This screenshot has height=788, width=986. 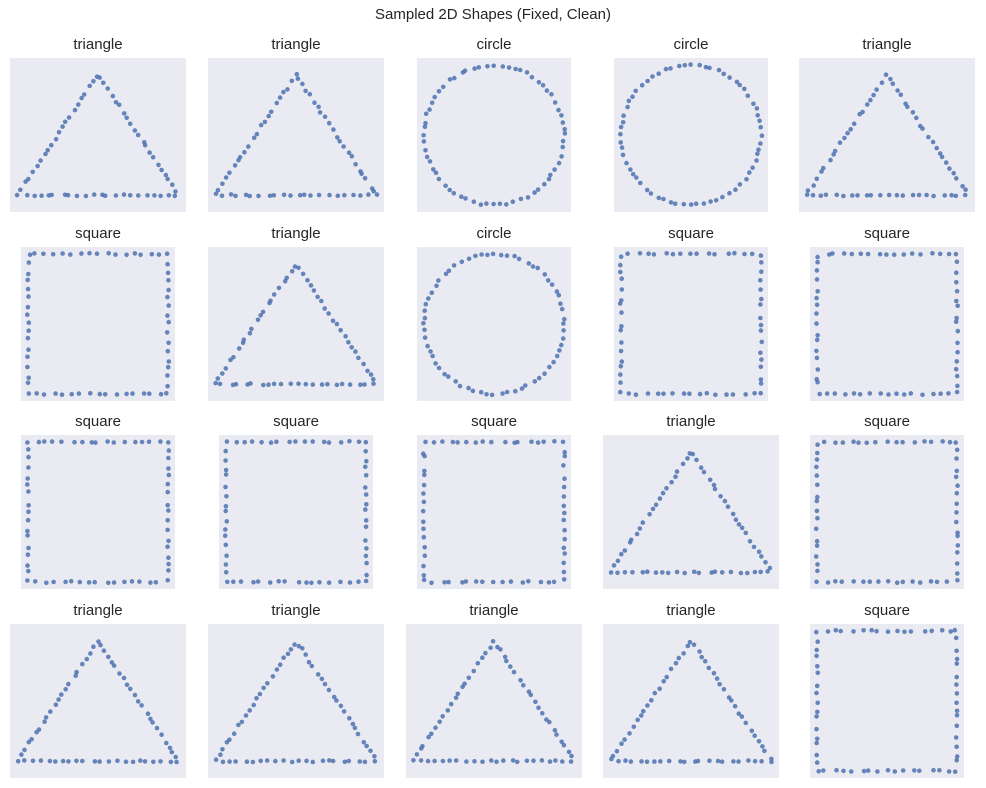 What do you see at coordinates (296, 135) in the screenshot?
I see `axes-background` at bounding box center [296, 135].